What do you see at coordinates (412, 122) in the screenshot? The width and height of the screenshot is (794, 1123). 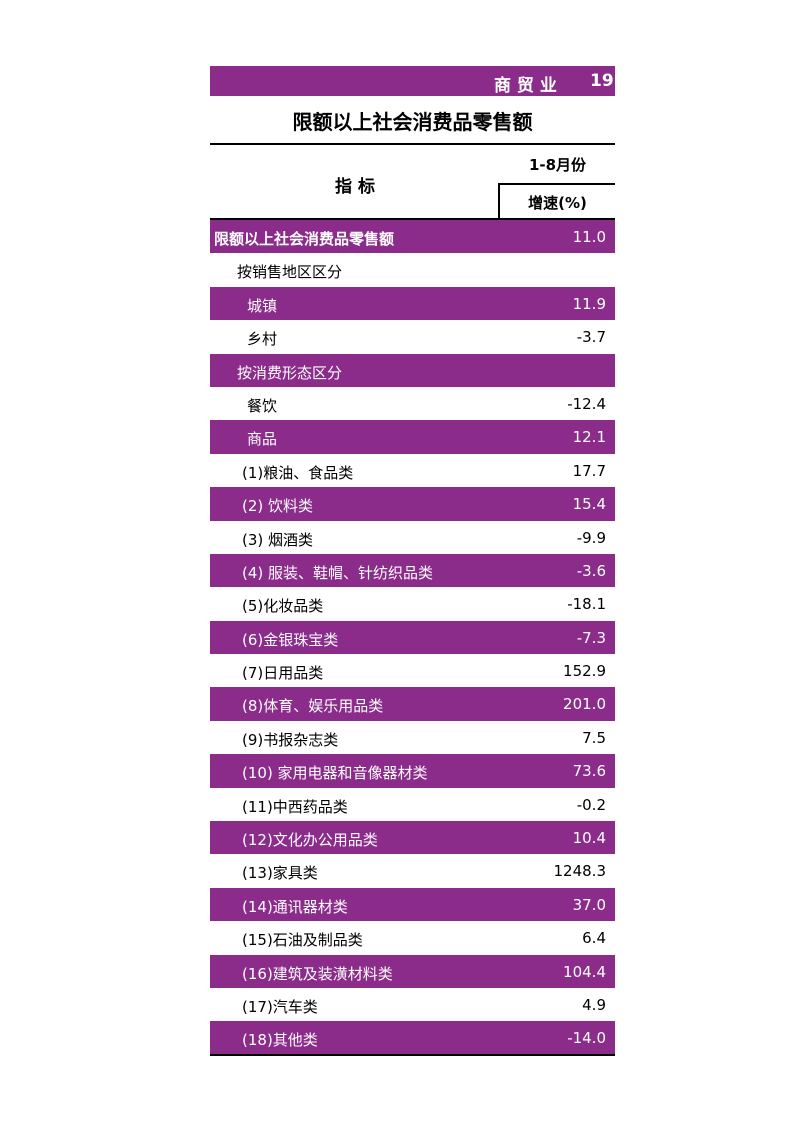 I see `page-title: 限额以上社会消费品零售额` at bounding box center [412, 122].